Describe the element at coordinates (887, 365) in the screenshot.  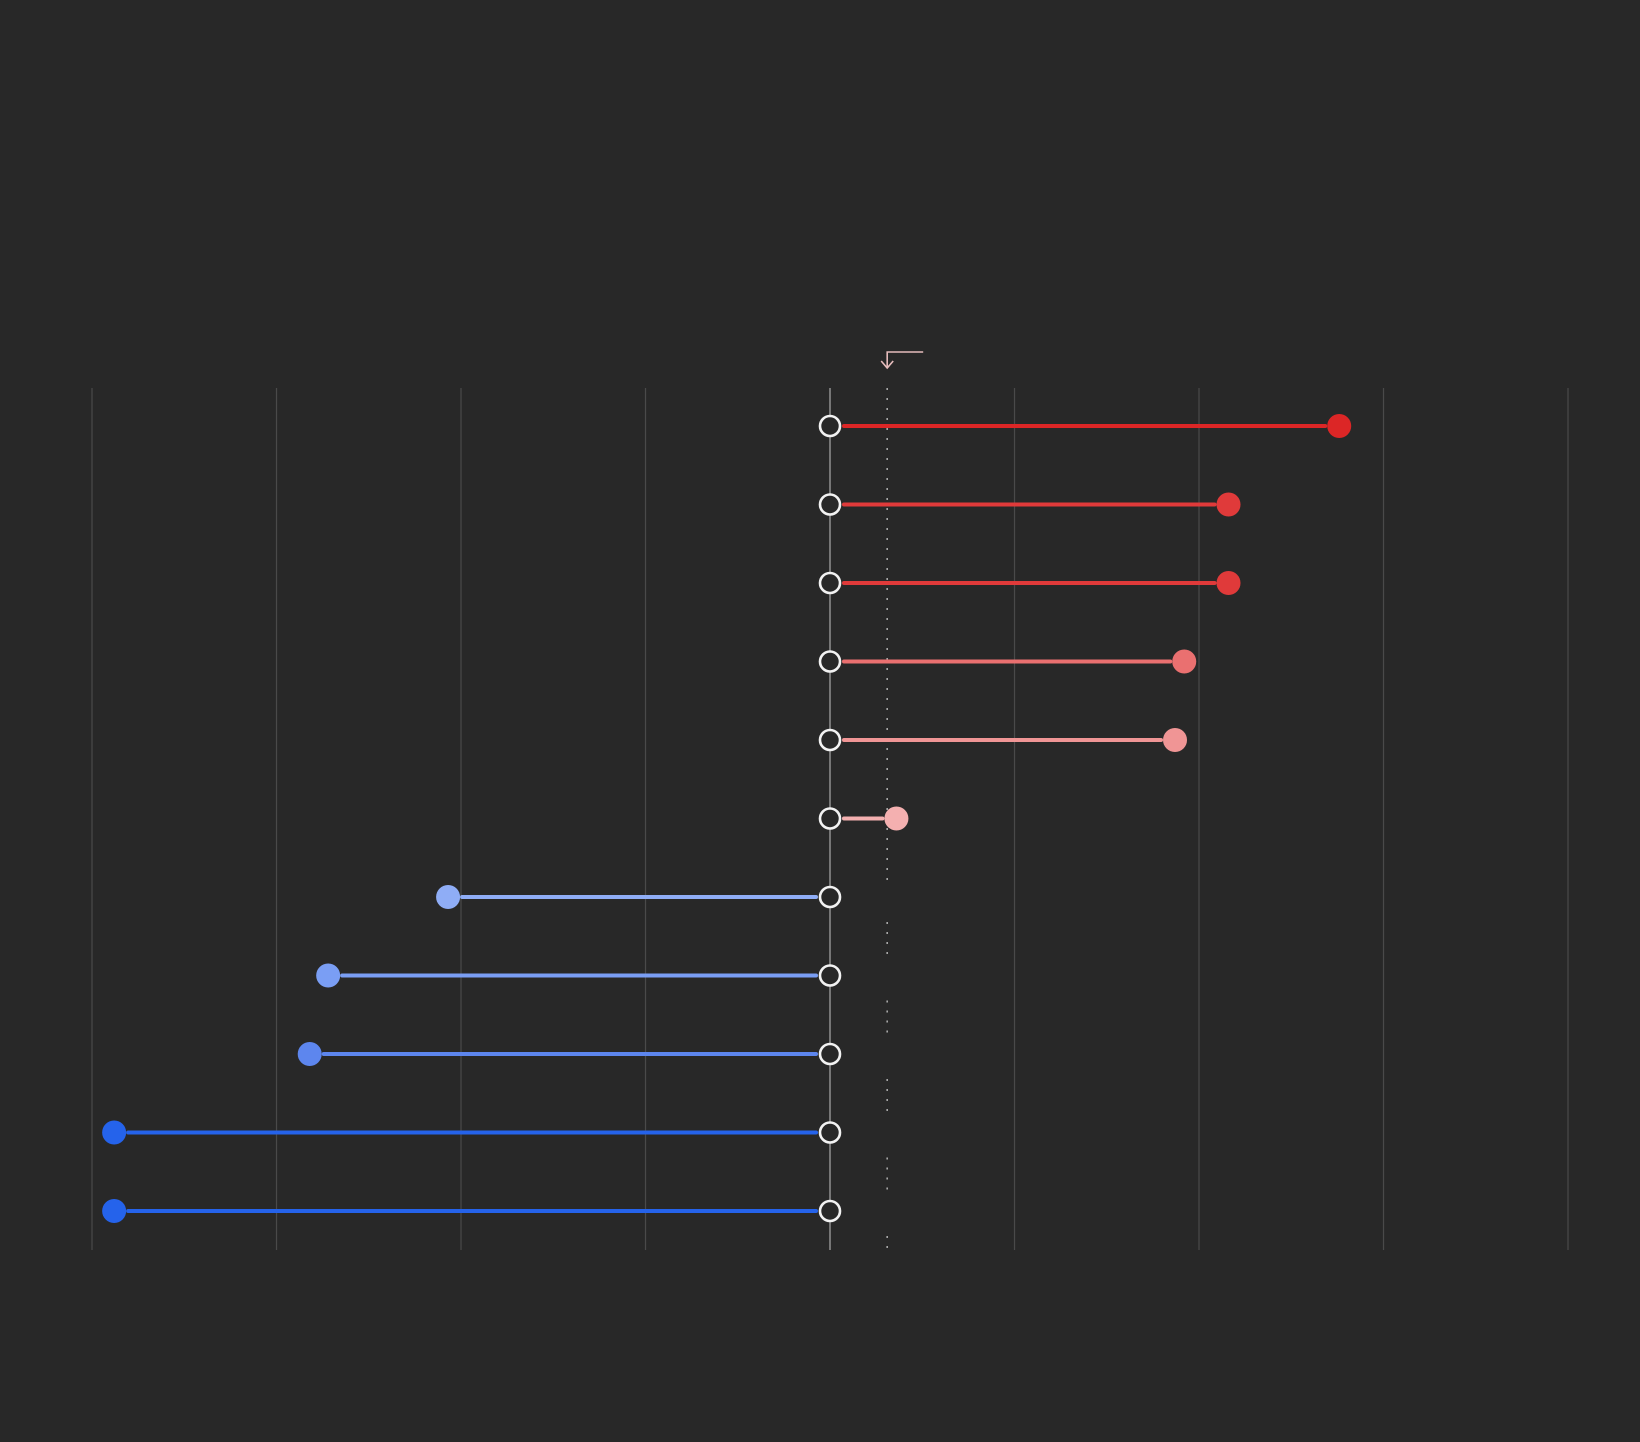
I see `reference-arrow-head` at that location.